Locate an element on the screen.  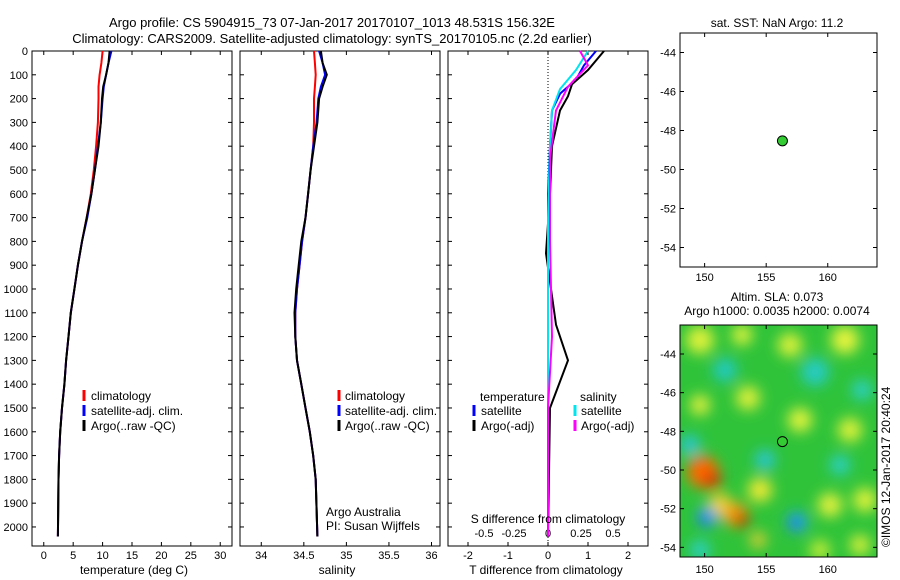
y-tick-label: 400 is located at coordinates (19, 147).